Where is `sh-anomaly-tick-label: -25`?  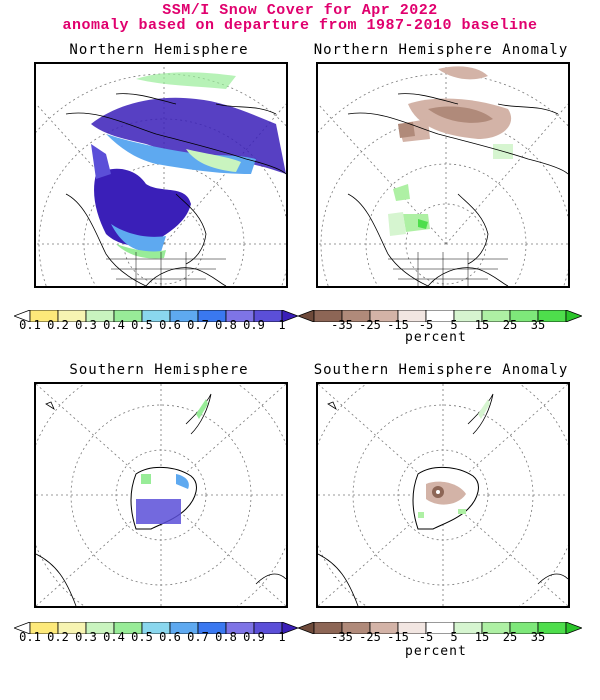 sh-anomaly-tick-label: -25 is located at coordinates (370, 637).